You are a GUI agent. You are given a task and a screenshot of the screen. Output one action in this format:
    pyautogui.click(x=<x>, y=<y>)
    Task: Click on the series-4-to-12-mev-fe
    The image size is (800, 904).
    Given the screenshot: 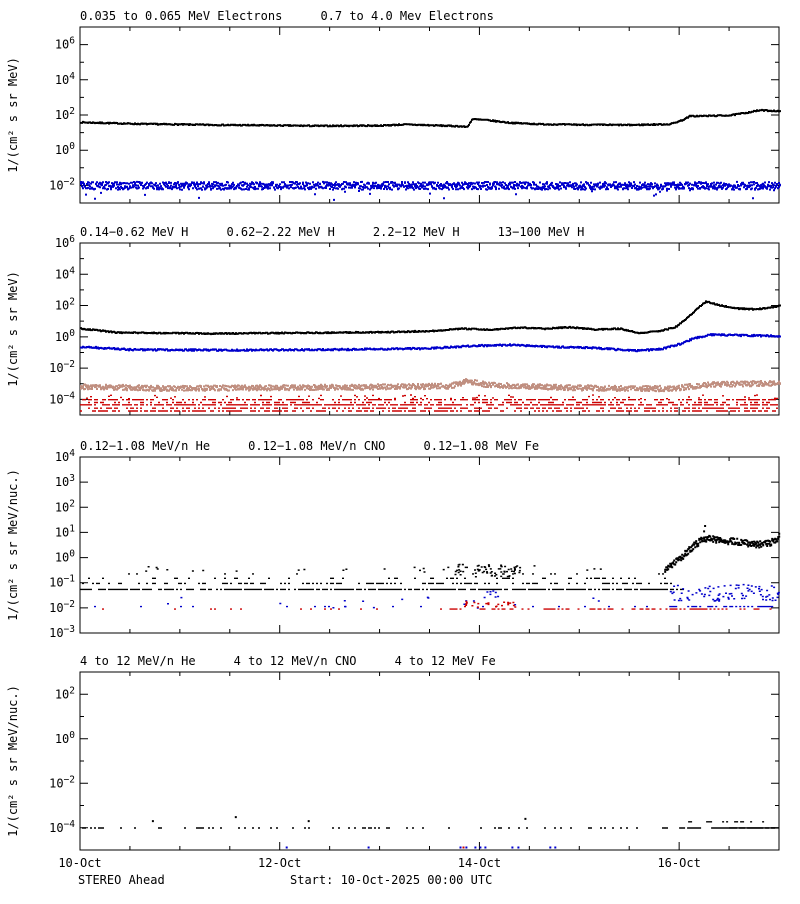 What is the action you would take?
    pyautogui.click(x=463, y=847)
    